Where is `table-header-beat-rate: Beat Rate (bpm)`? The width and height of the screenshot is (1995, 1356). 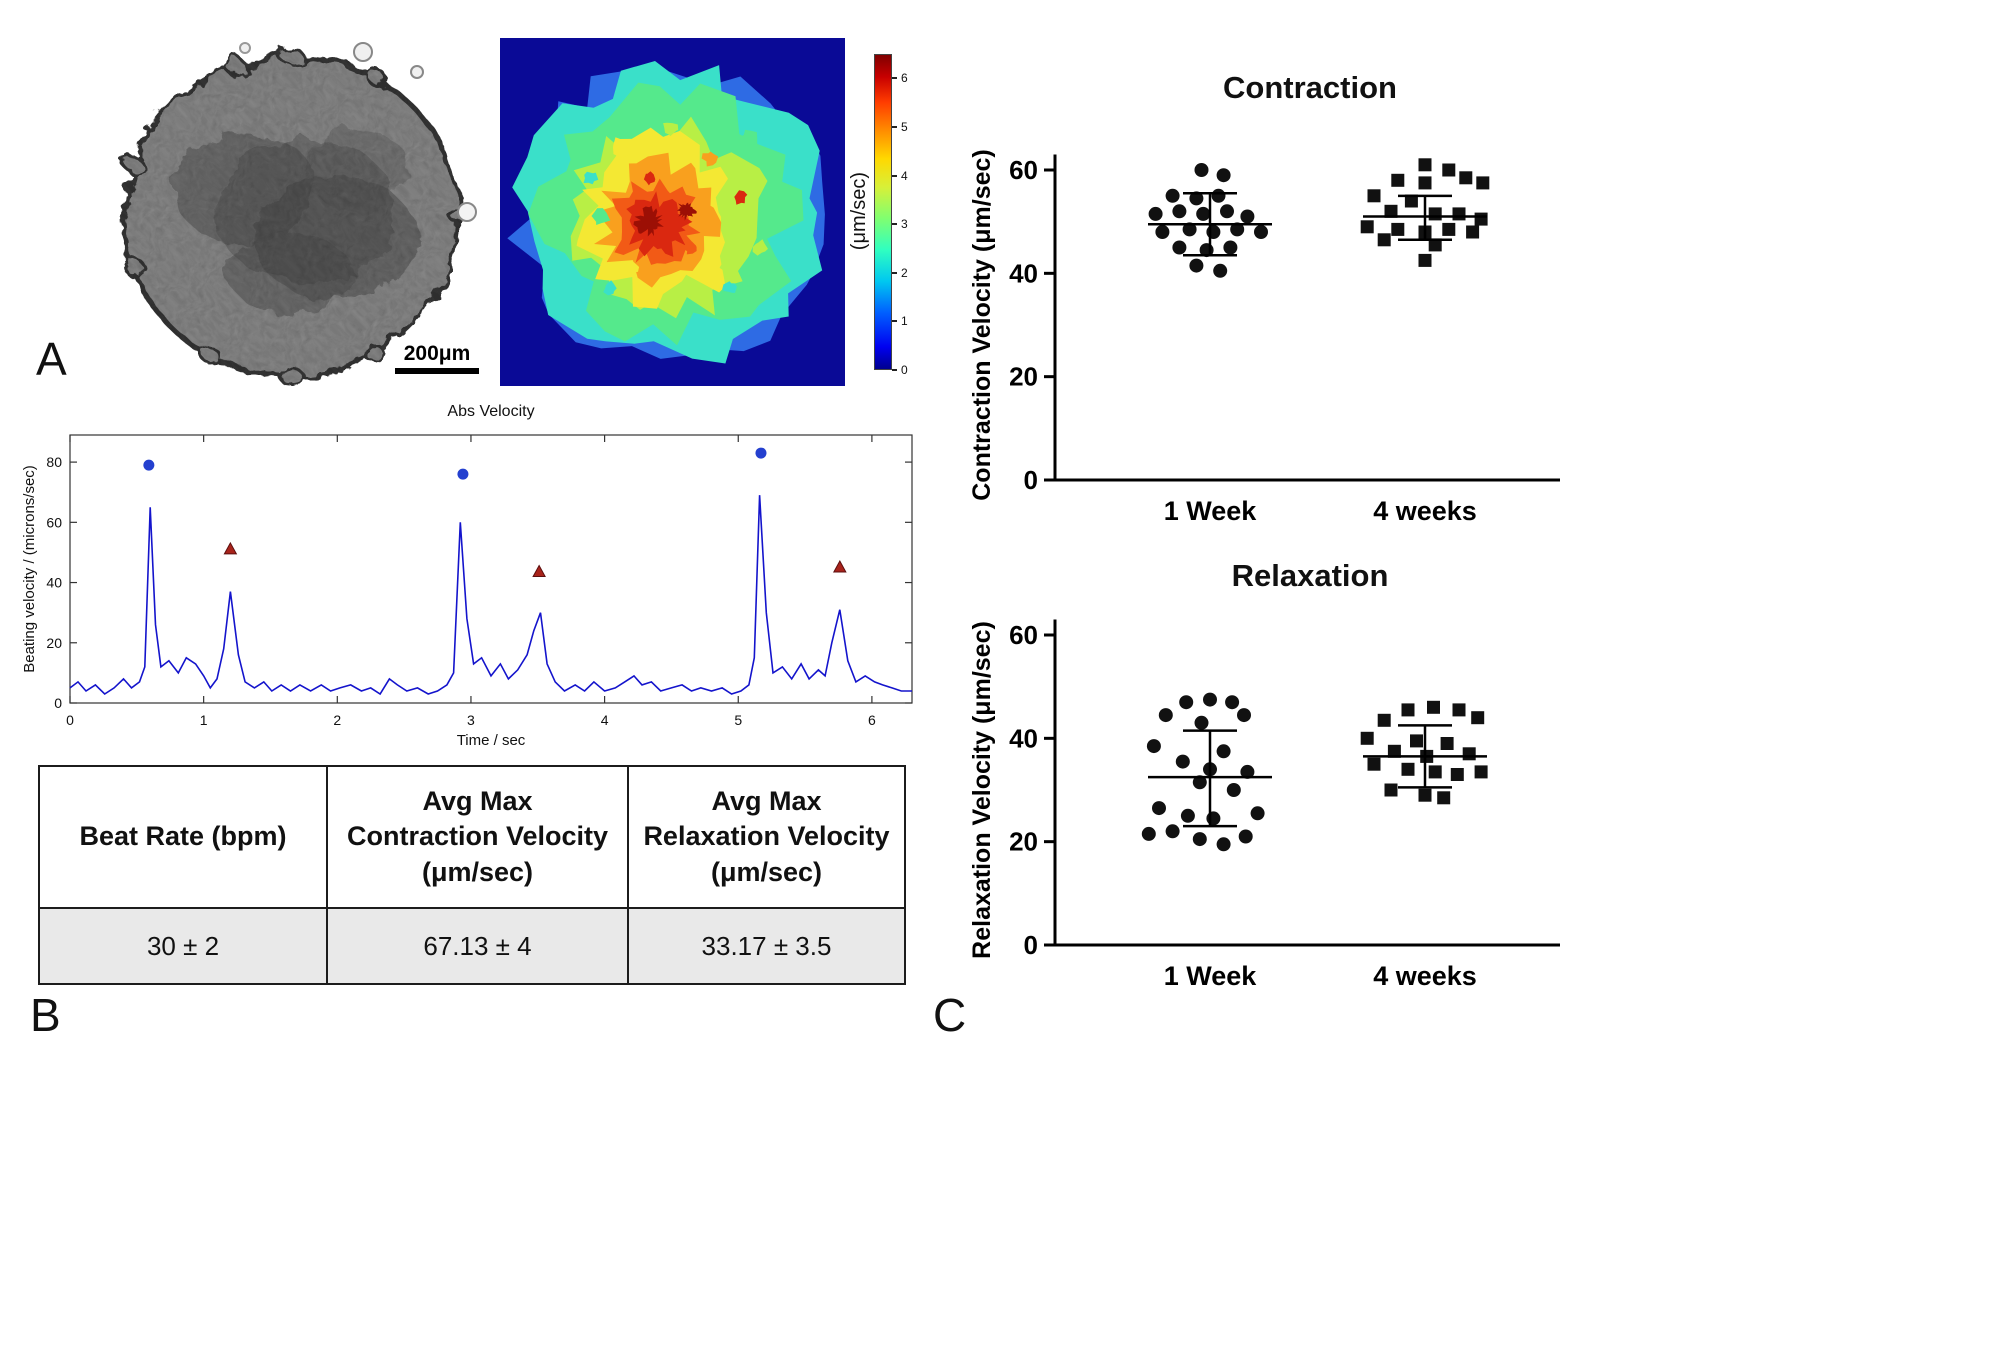 table-header-beat-rate: Beat Rate (bpm) is located at coordinates (183, 837).